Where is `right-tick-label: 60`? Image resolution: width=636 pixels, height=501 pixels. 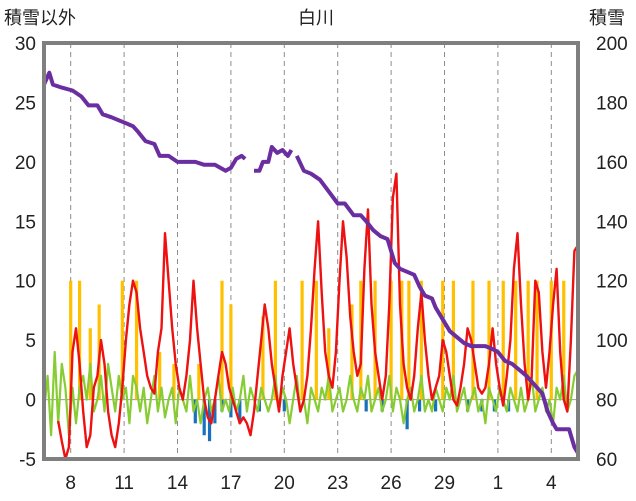
right-tick-label: 60 is located at coordinates (606, 460).